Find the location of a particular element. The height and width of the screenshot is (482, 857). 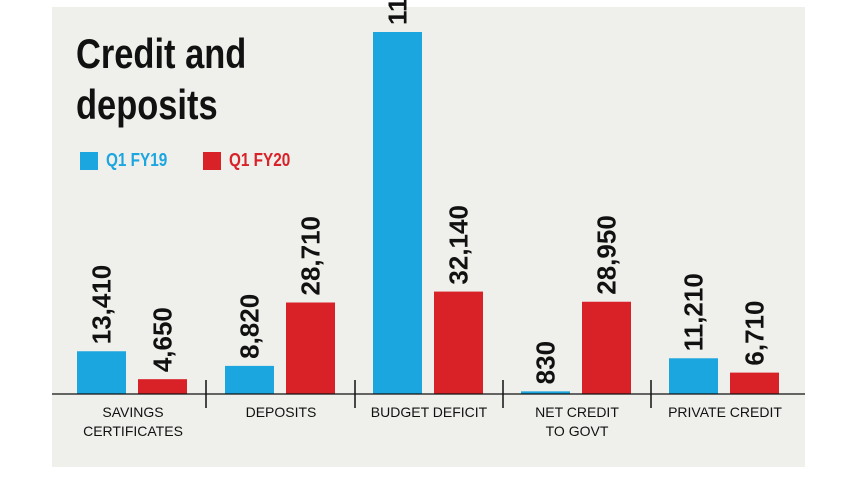

value-label-net-credit-to-govt-q1-fy19: 830 is located at coordinates (546, 362).